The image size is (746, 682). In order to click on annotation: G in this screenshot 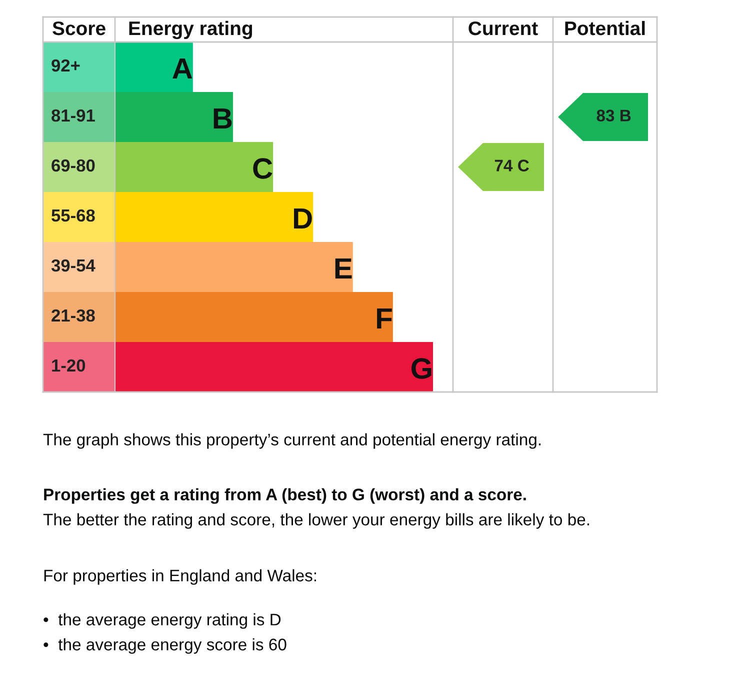, I will do `click(422, 368)`.